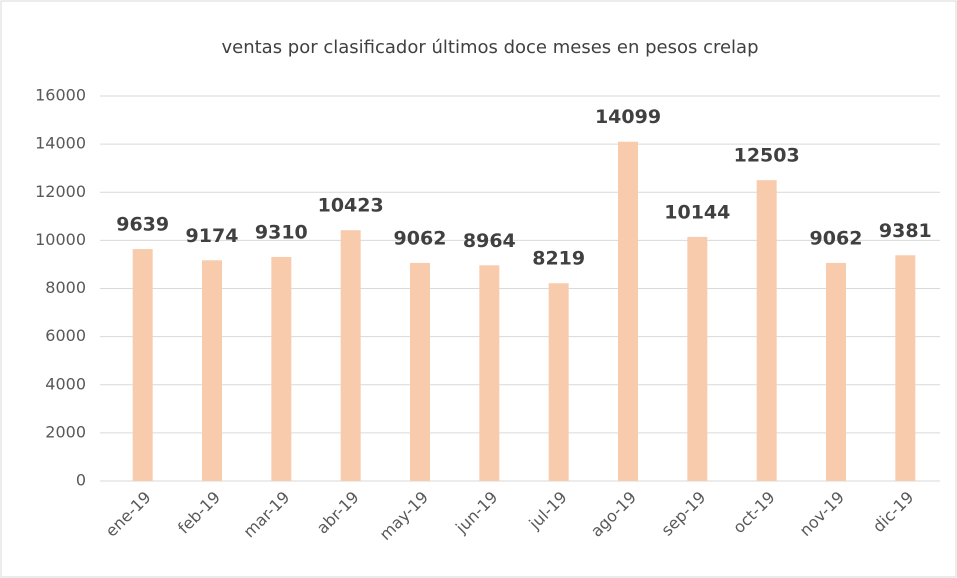 The image size is (957, 578). Describe the element at coordinates (65, 383) in the screenshot. I see `y-tick-label: 4000` at that location.